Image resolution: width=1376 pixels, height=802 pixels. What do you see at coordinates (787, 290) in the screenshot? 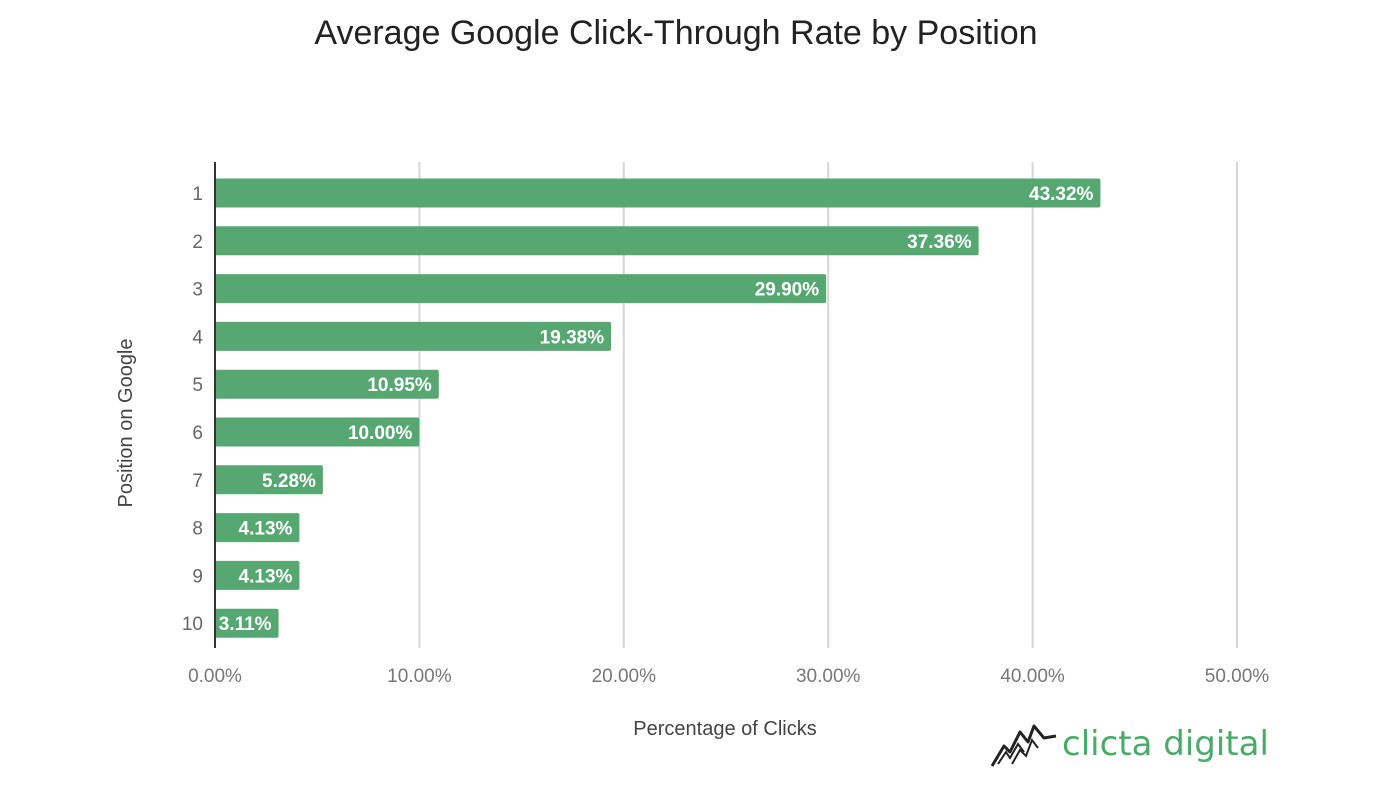
I see `bar-data-label: 29.90%` at bounding box center [787, 290].